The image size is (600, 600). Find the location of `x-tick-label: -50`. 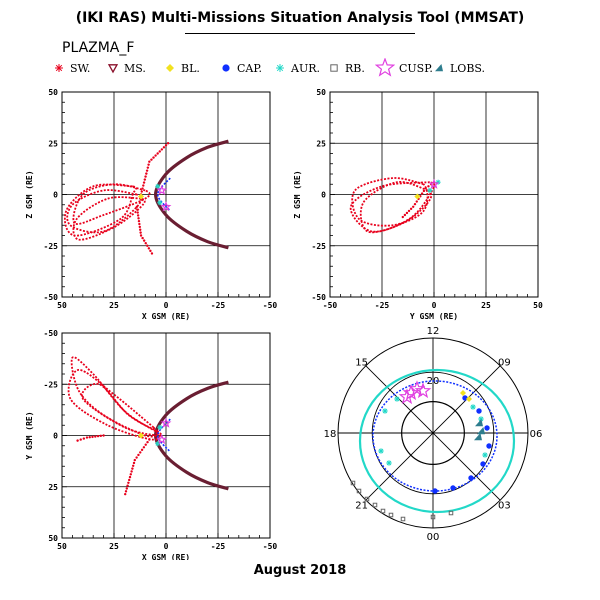

x-tick-label: -50 is located at coordinates (330, 305).